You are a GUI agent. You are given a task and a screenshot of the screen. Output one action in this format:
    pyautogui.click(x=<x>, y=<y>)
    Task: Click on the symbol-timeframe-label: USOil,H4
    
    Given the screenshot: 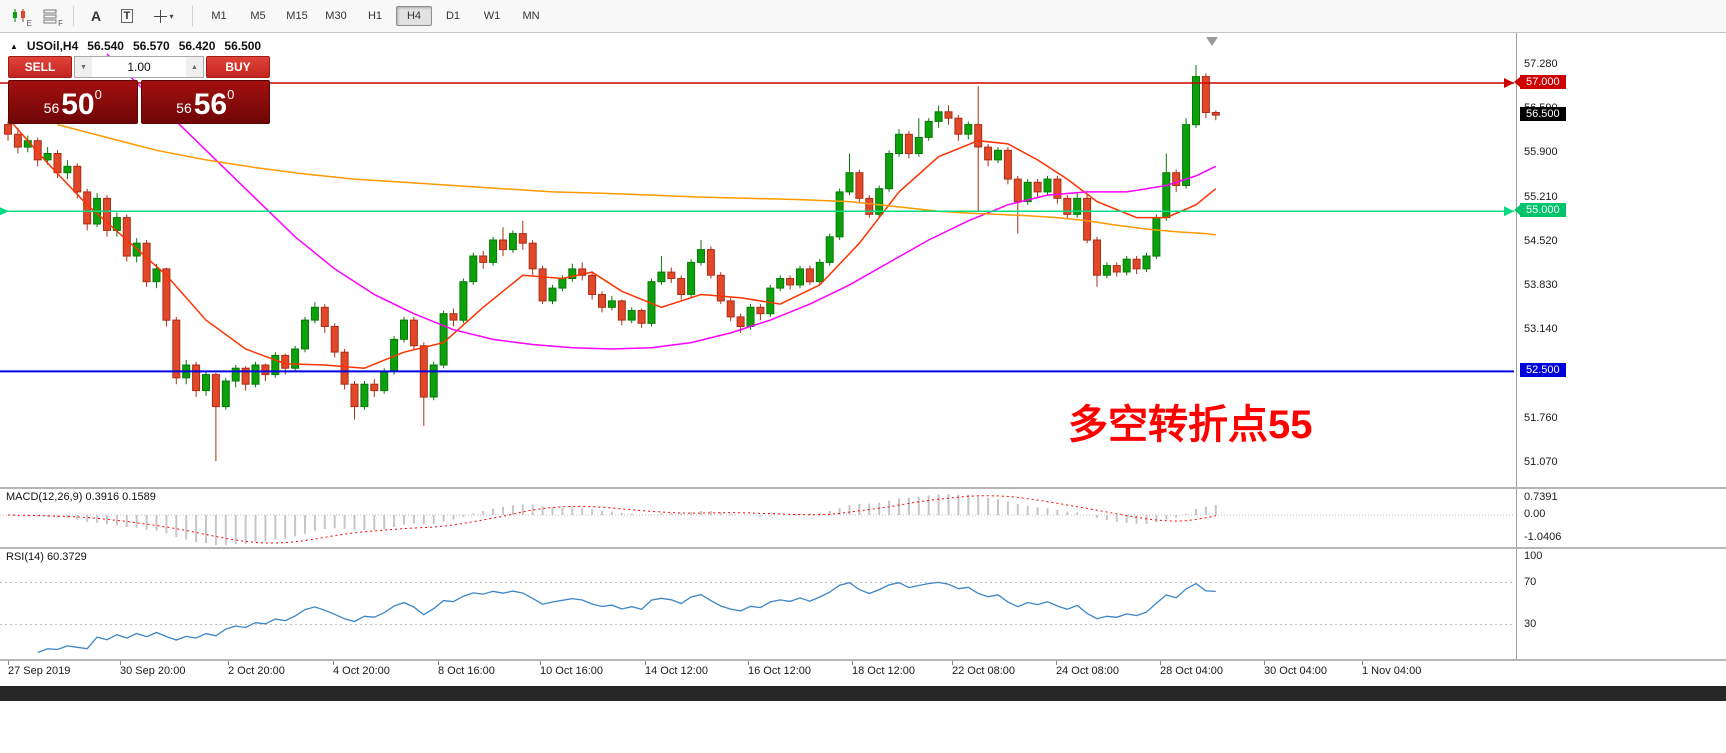 What is the action you would take?
    pyautogui.click(x=52, y=46)
    